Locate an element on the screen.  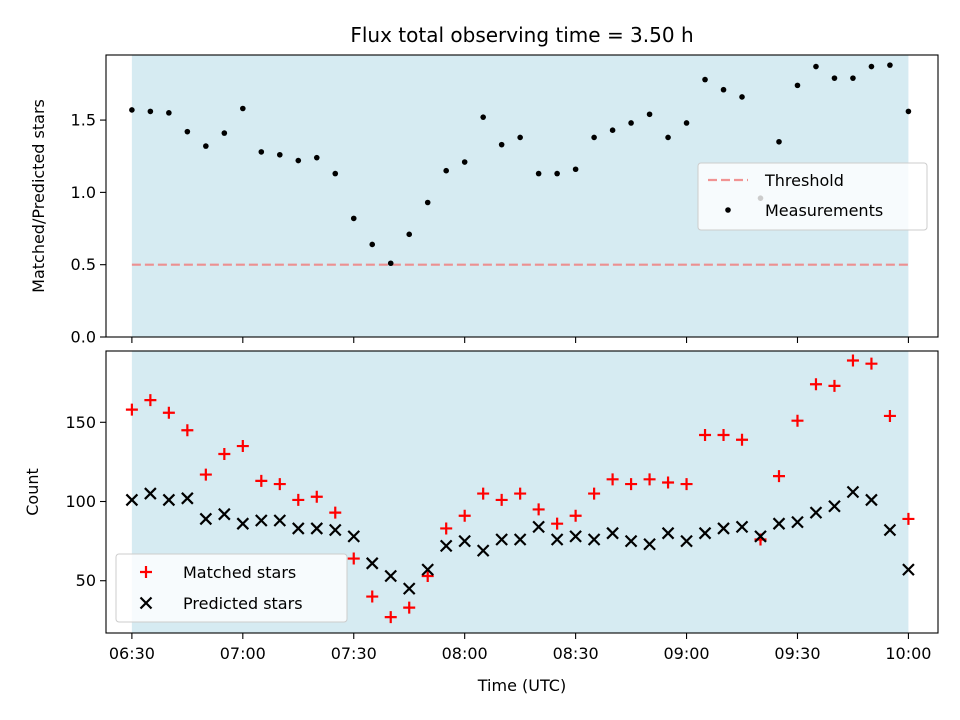
chart-title: Flux total observing time = 3.50 h is located at coordinates (521, 35).